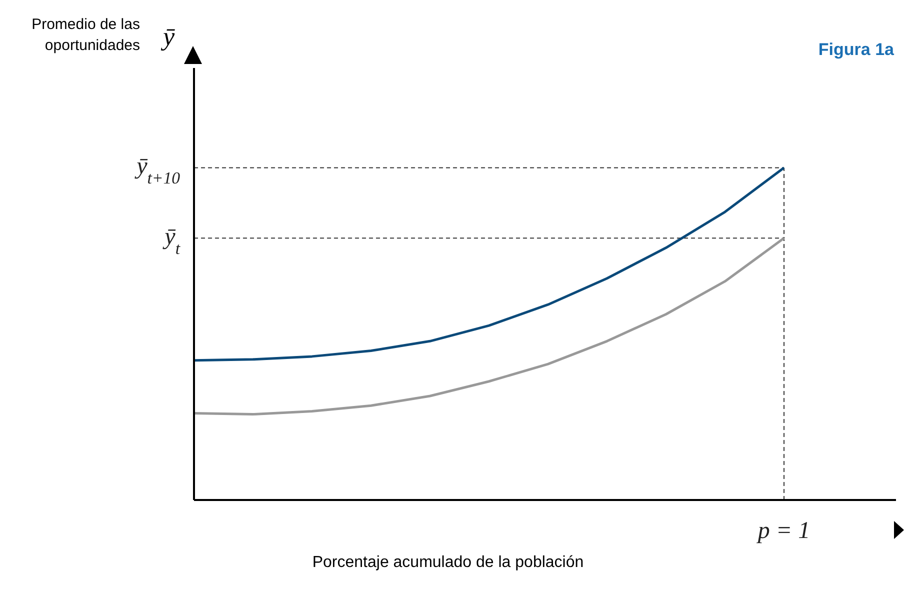 The width and height of the screenshot is (917, 590). I want to click on text: p = 1, so click(783, 531).